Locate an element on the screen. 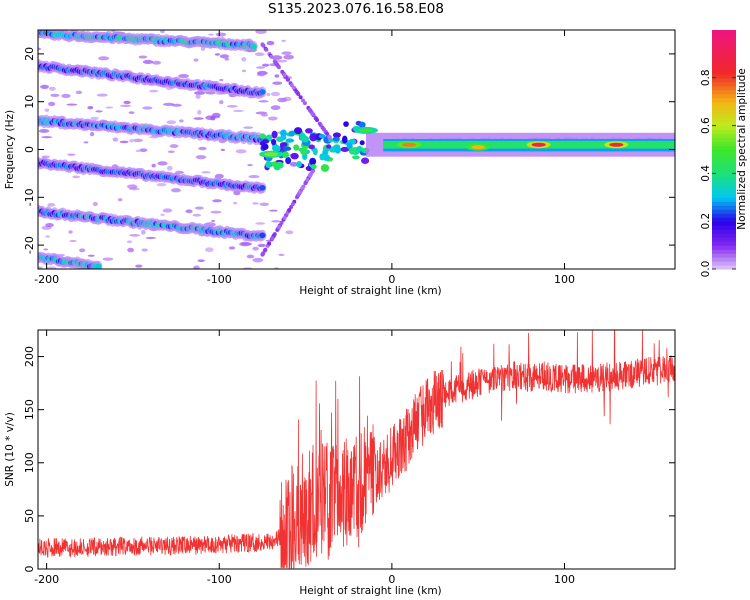  spectrogram-ytick-label: 10 is located at coordinates (29, 102).